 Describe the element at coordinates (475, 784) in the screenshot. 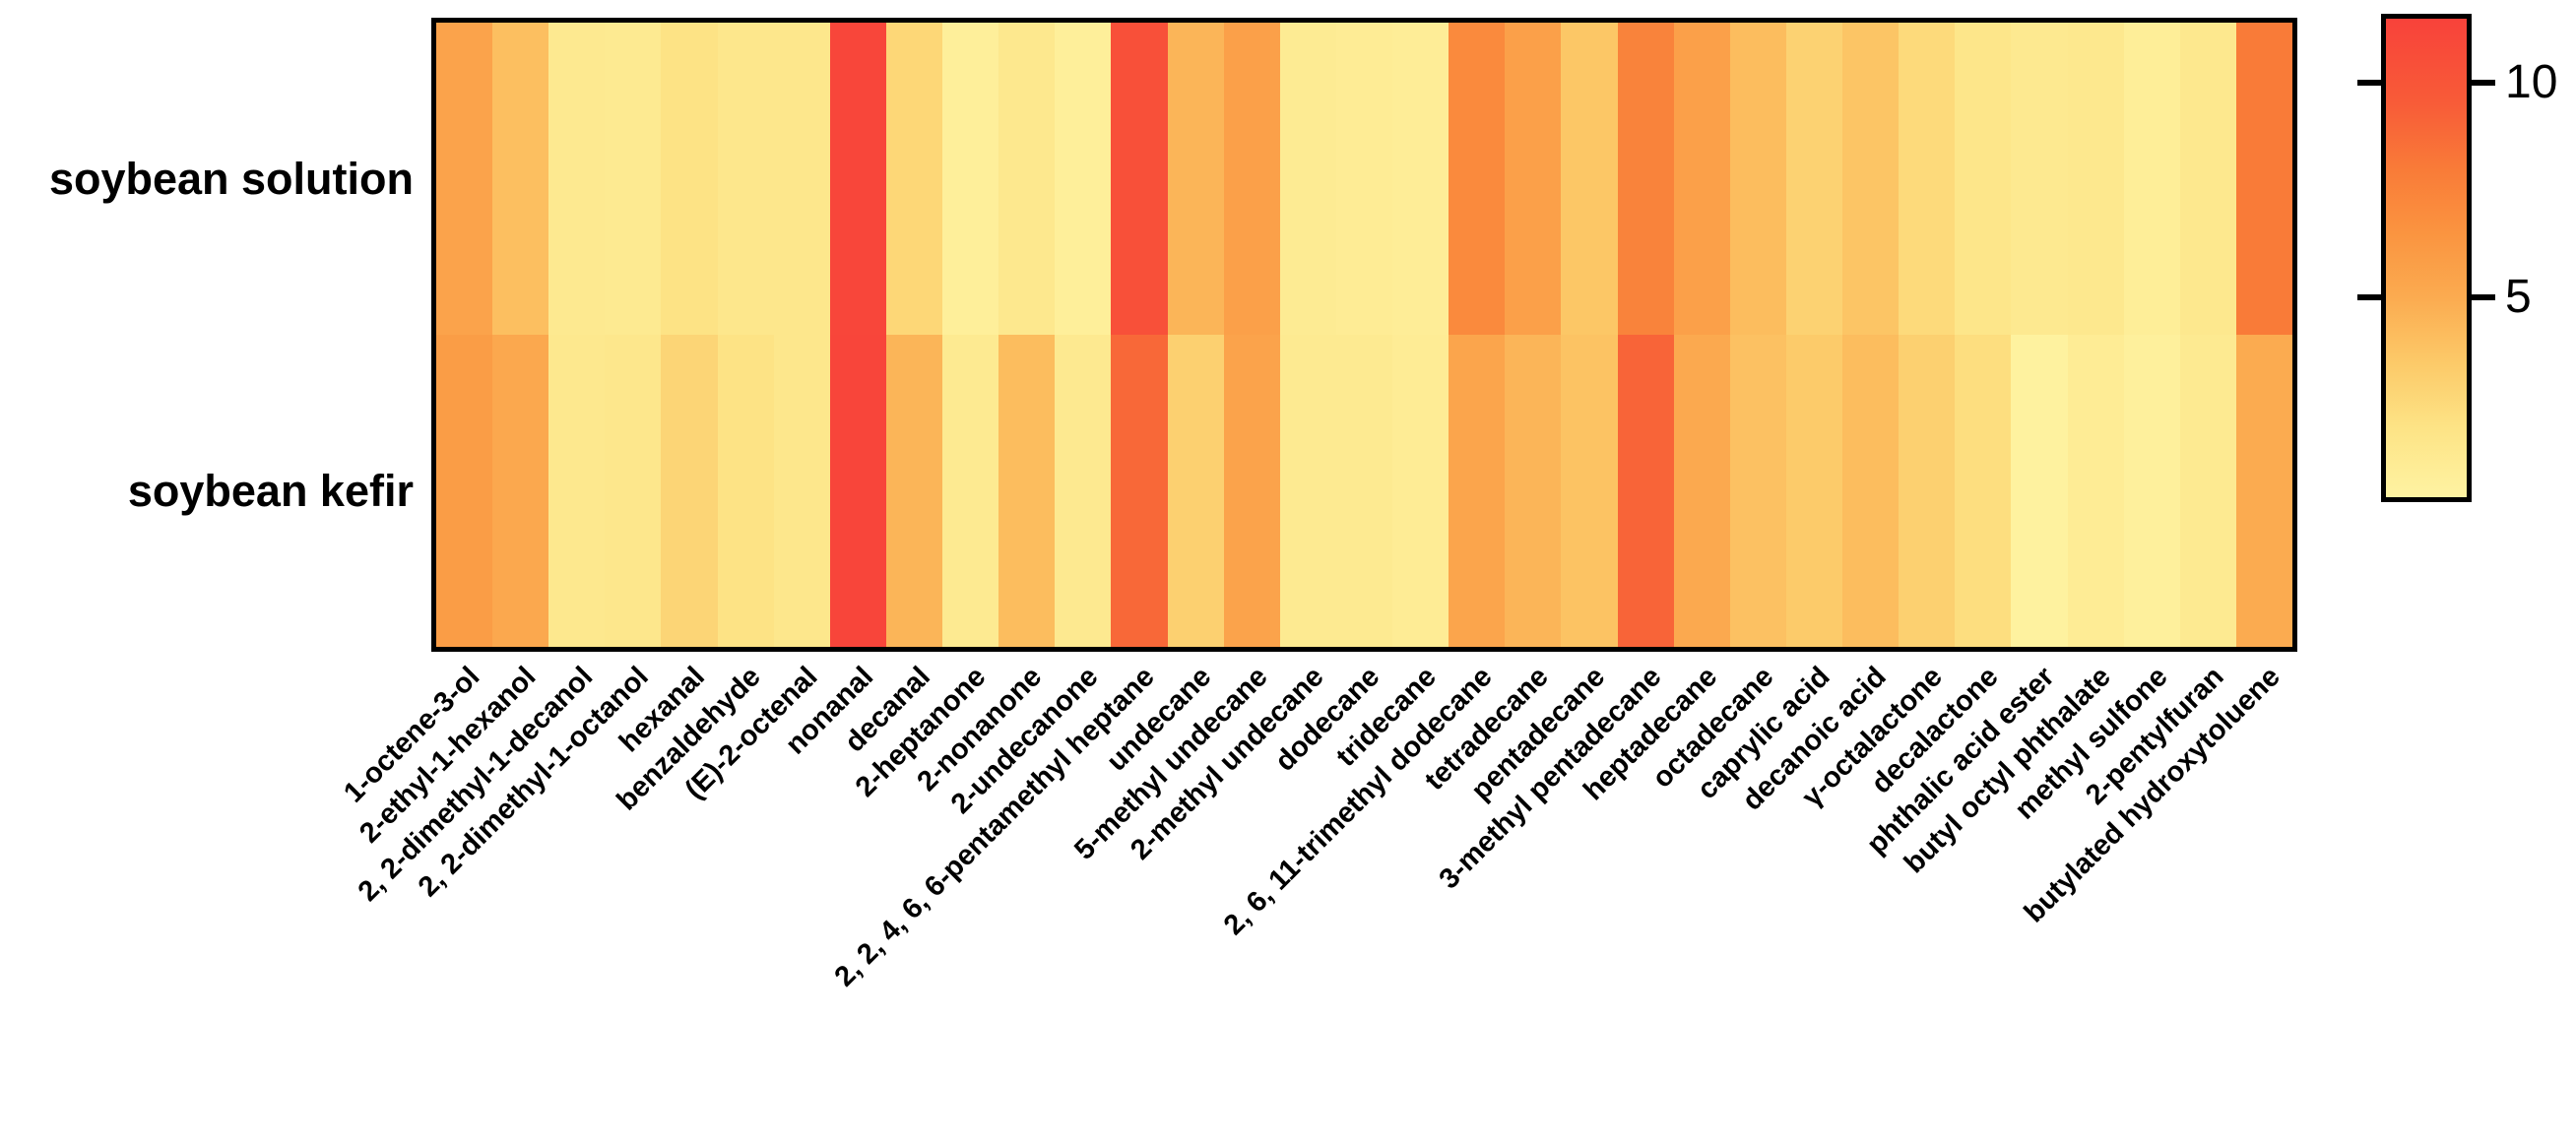

I see `x-tick-label: 2, 2-dimethyl-1-decanol` at that location.